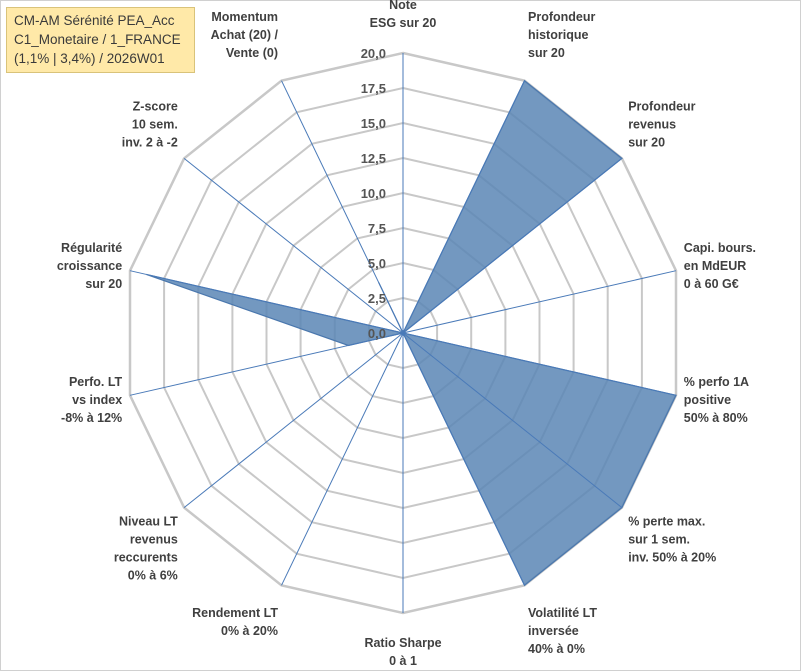  I want to click on category-label-line: positive, so click(707, 400).